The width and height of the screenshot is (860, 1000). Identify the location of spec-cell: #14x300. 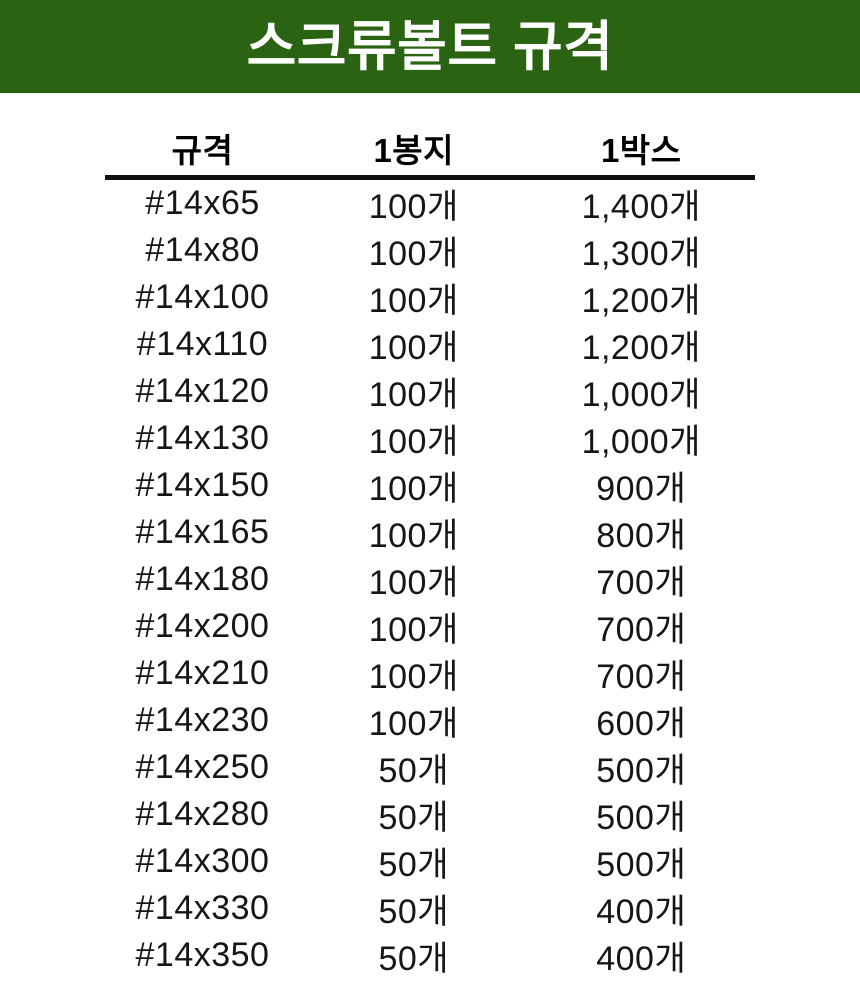
(202, 861).